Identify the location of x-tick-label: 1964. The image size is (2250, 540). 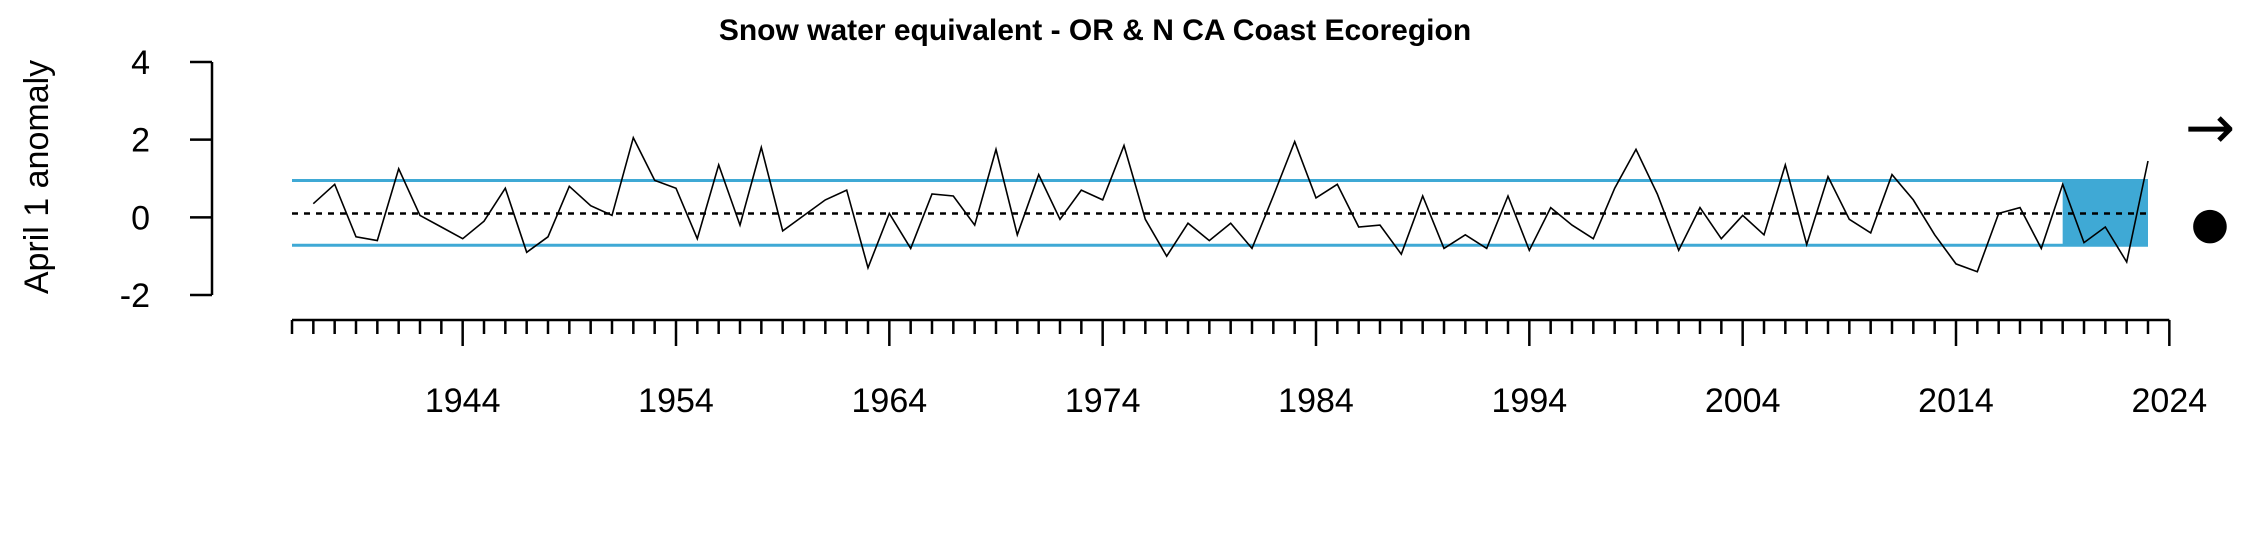
(890, 401).